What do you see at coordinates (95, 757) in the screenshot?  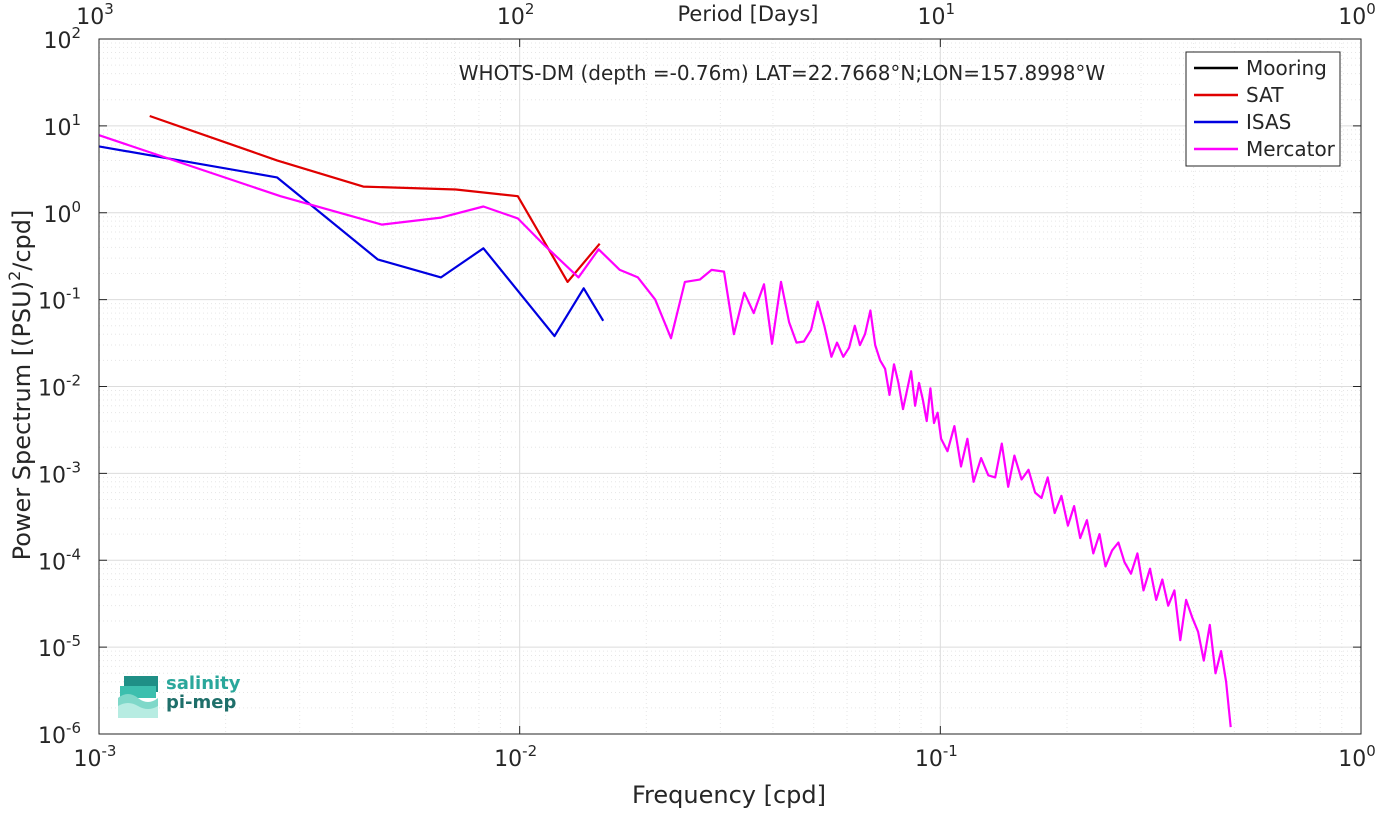 I see `x-tick-label: 10⁻³` at bounding box center [95, 757].